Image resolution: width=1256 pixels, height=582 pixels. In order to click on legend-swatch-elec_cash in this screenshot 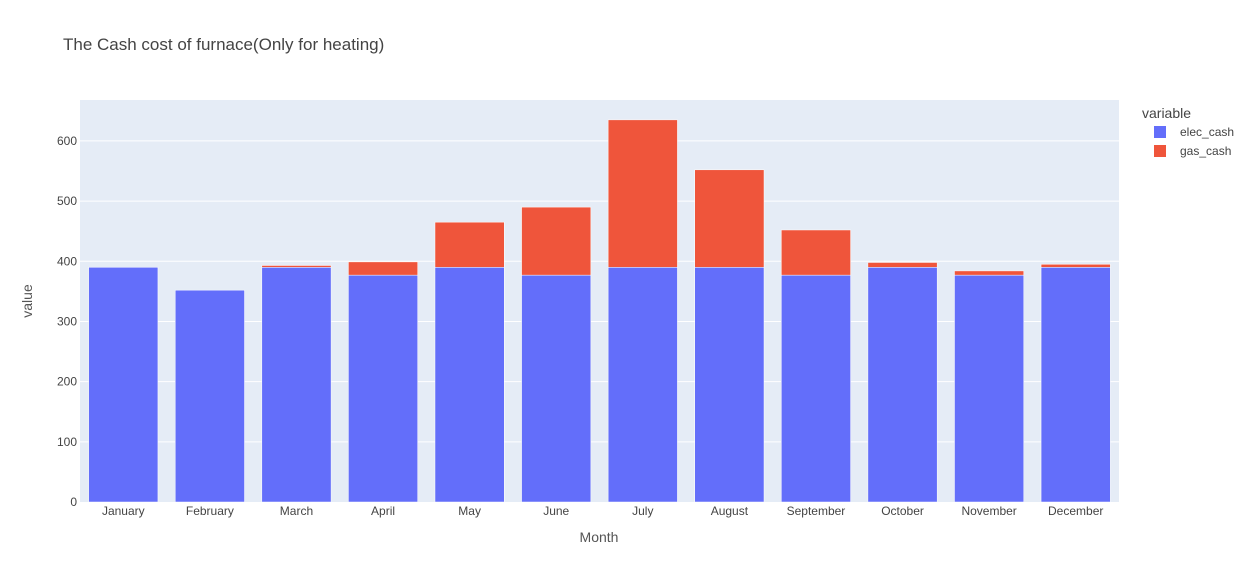, I will do `click(1160, 132)`.